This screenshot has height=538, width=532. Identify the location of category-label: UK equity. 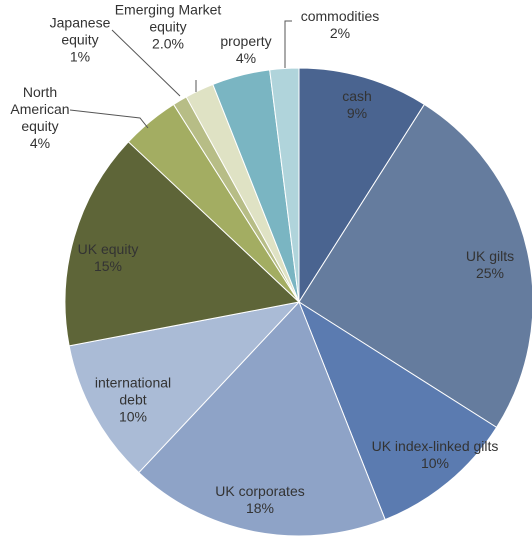
(108, 249).